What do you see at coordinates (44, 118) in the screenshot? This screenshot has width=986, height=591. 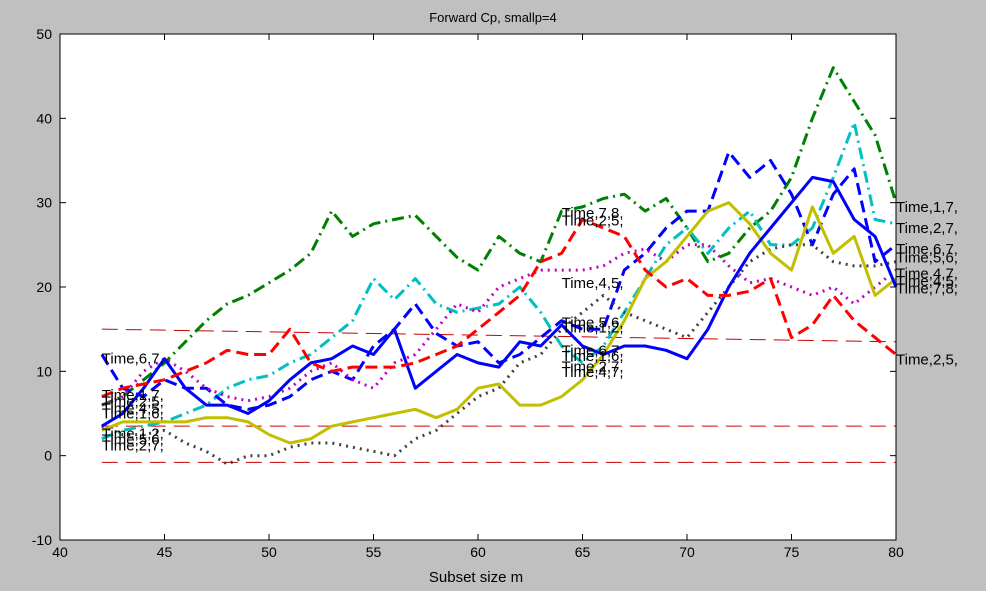 I see `y-tick-label: 40` at bounding box center [44, 118].